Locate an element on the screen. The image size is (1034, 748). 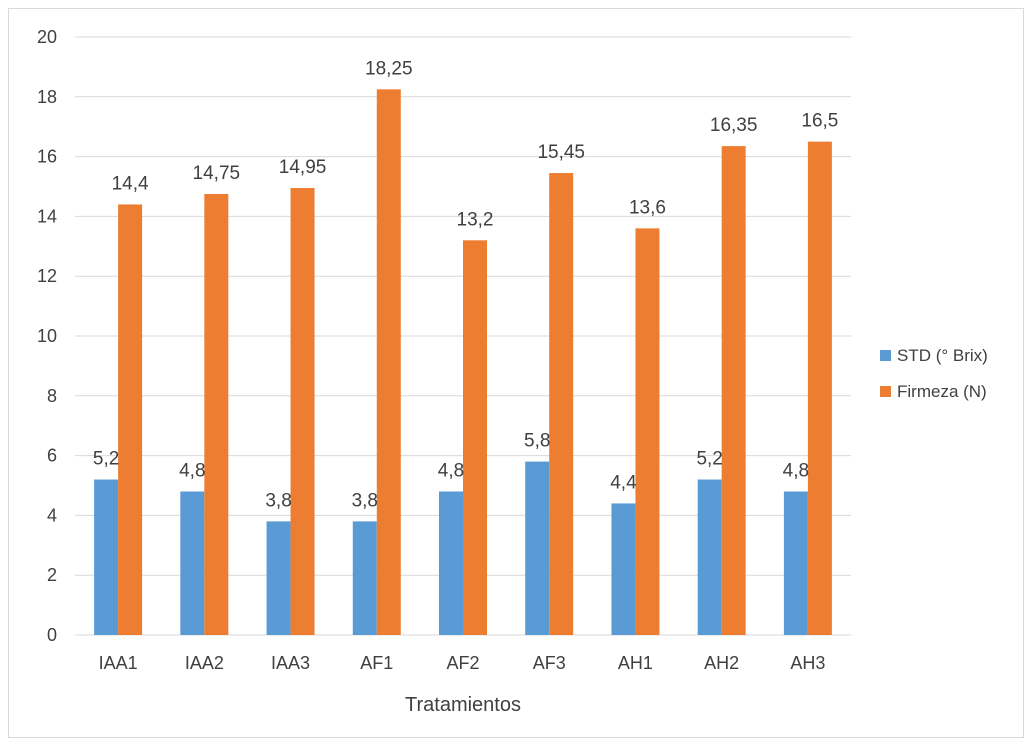
data-label: 14,95 is located at coordinates (303, 167).